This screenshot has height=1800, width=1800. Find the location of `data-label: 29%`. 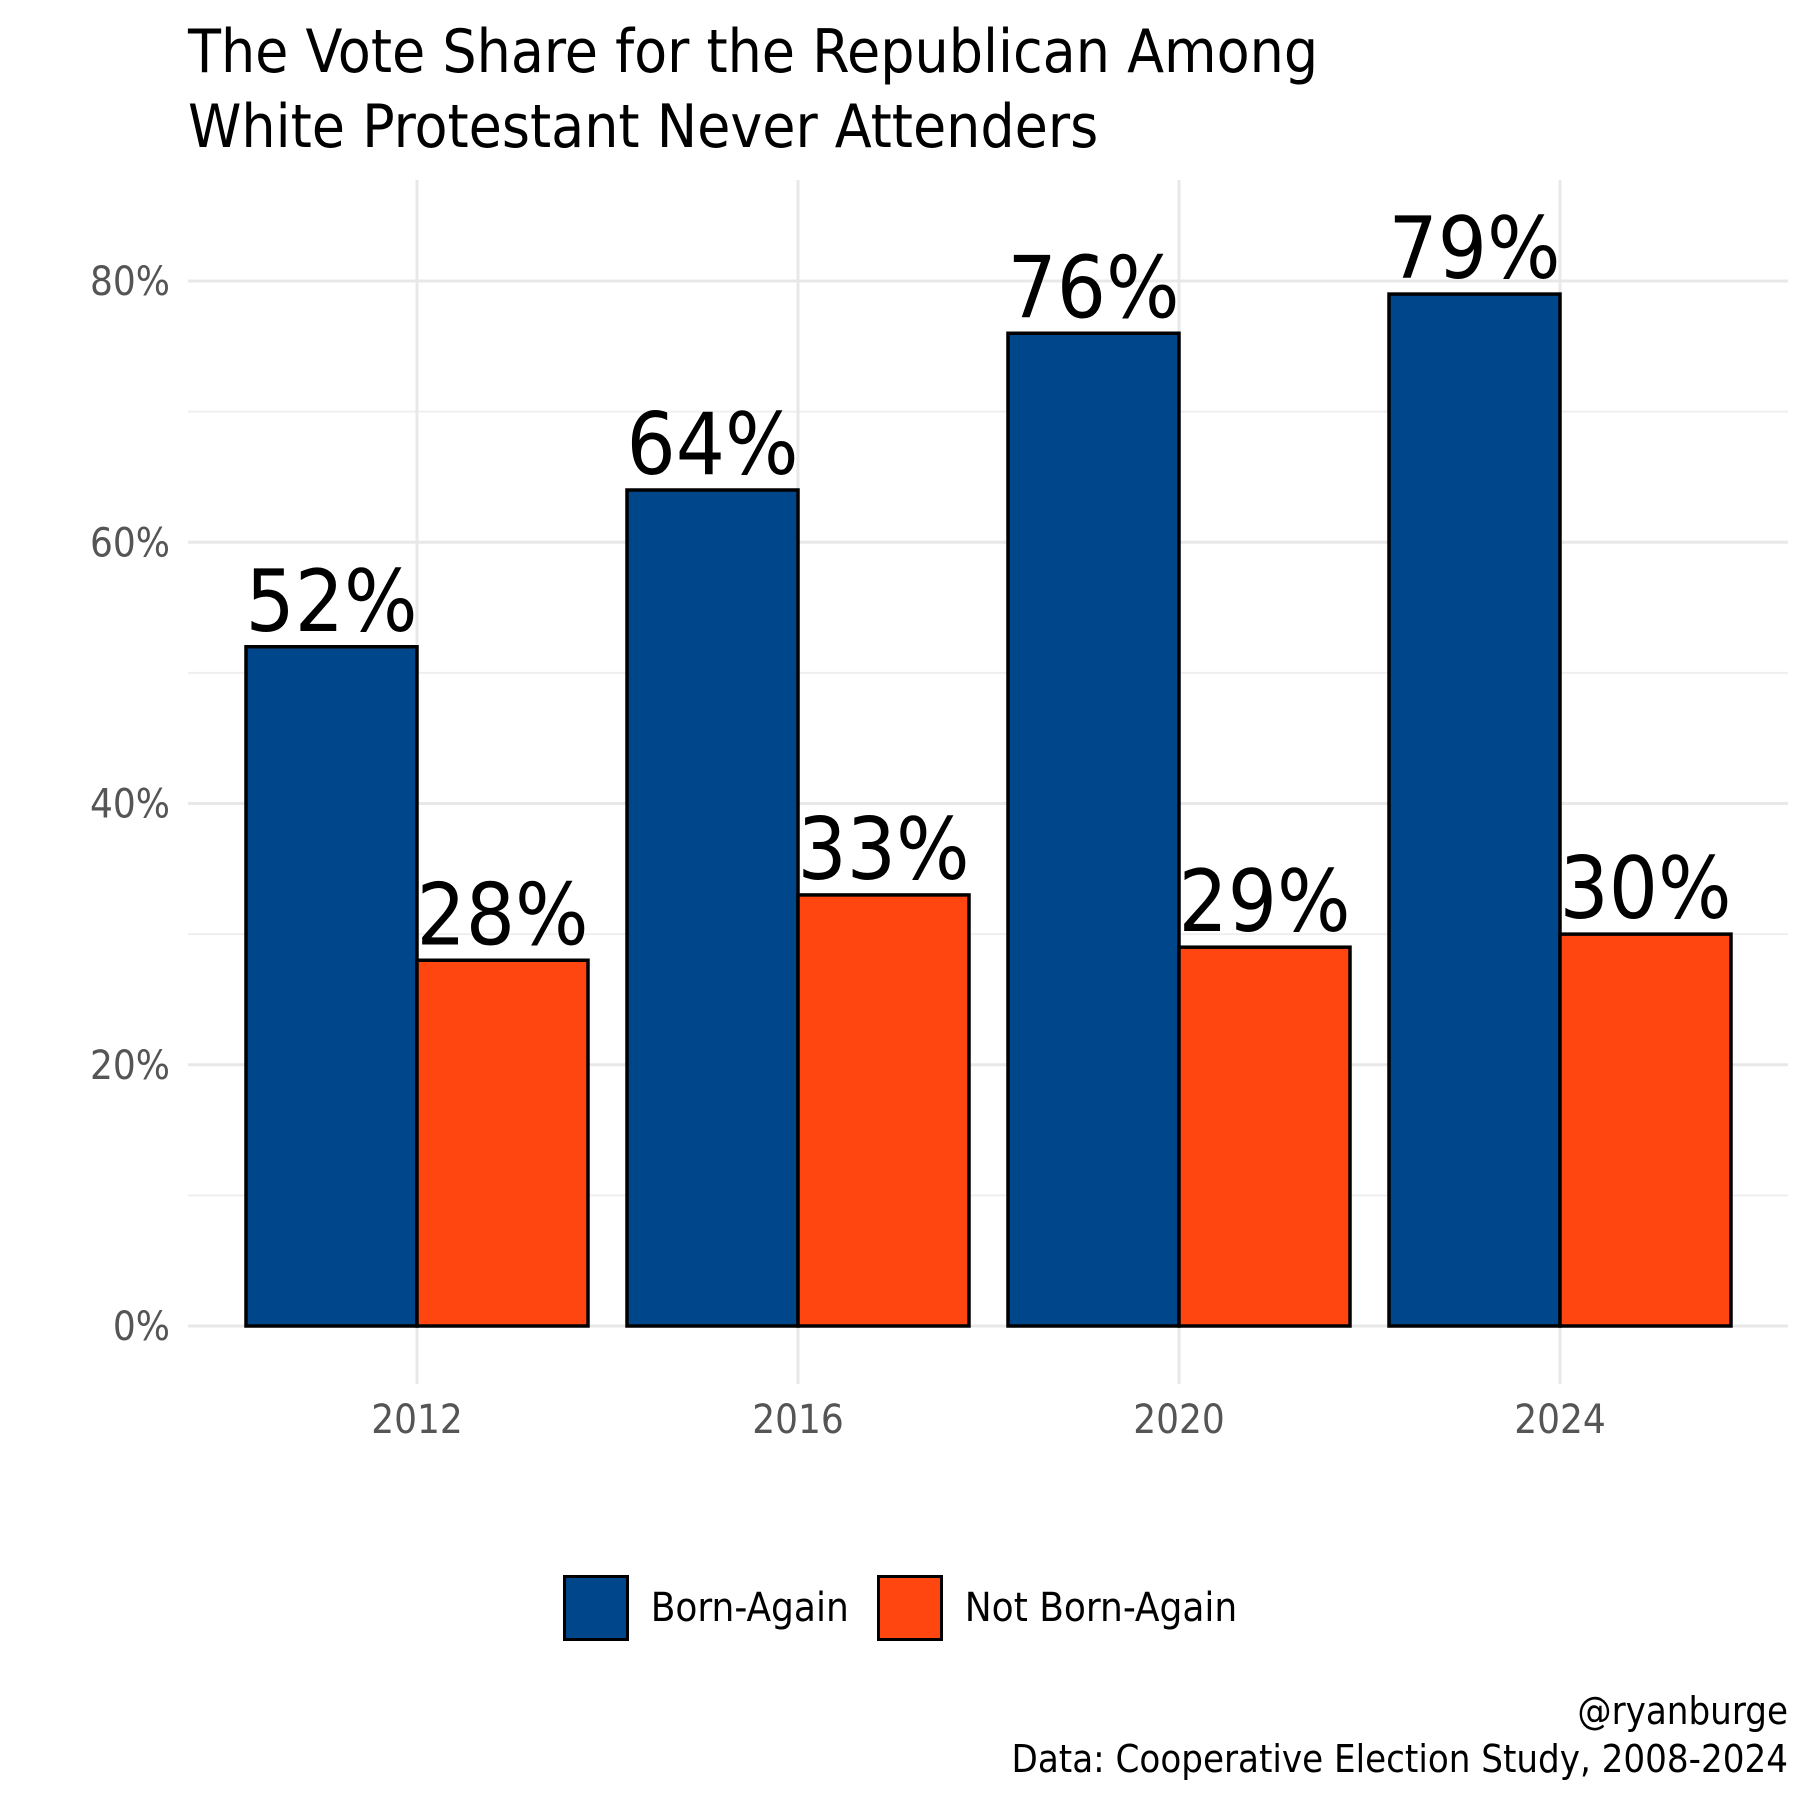

data-label: 29% is located at coordinates (1265, 902).